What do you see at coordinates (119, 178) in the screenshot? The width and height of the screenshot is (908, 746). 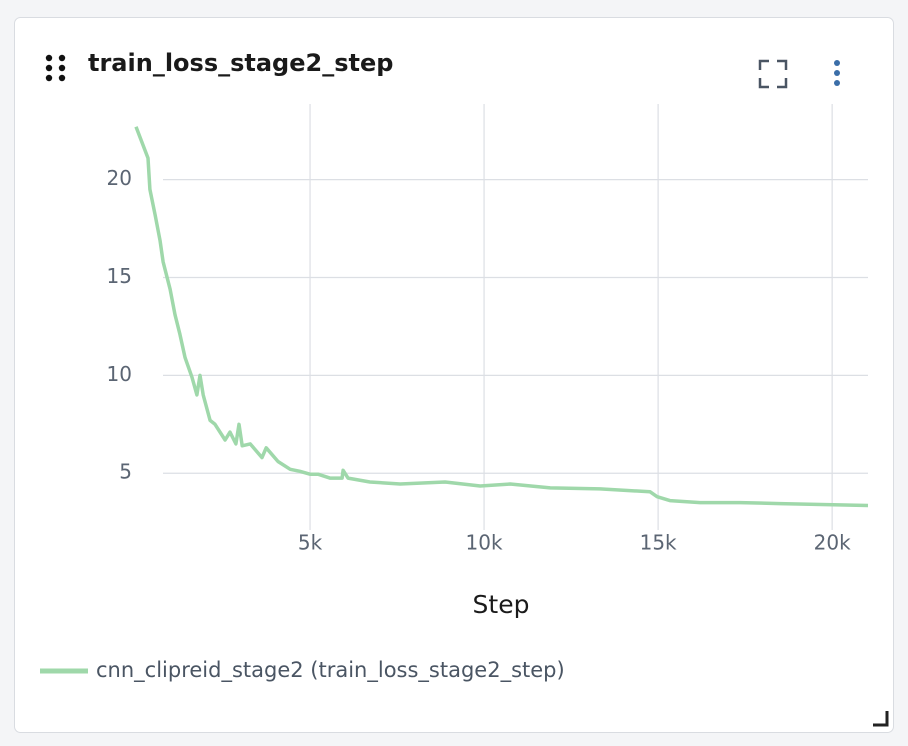 I see `y-tick-label: 20` at bounding box center [119, 178].